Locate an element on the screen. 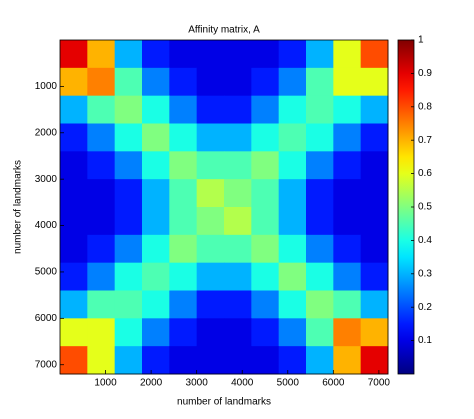 The image size is (474, 419). y-tick-label: 1000 is located at coordinates (46, 86).